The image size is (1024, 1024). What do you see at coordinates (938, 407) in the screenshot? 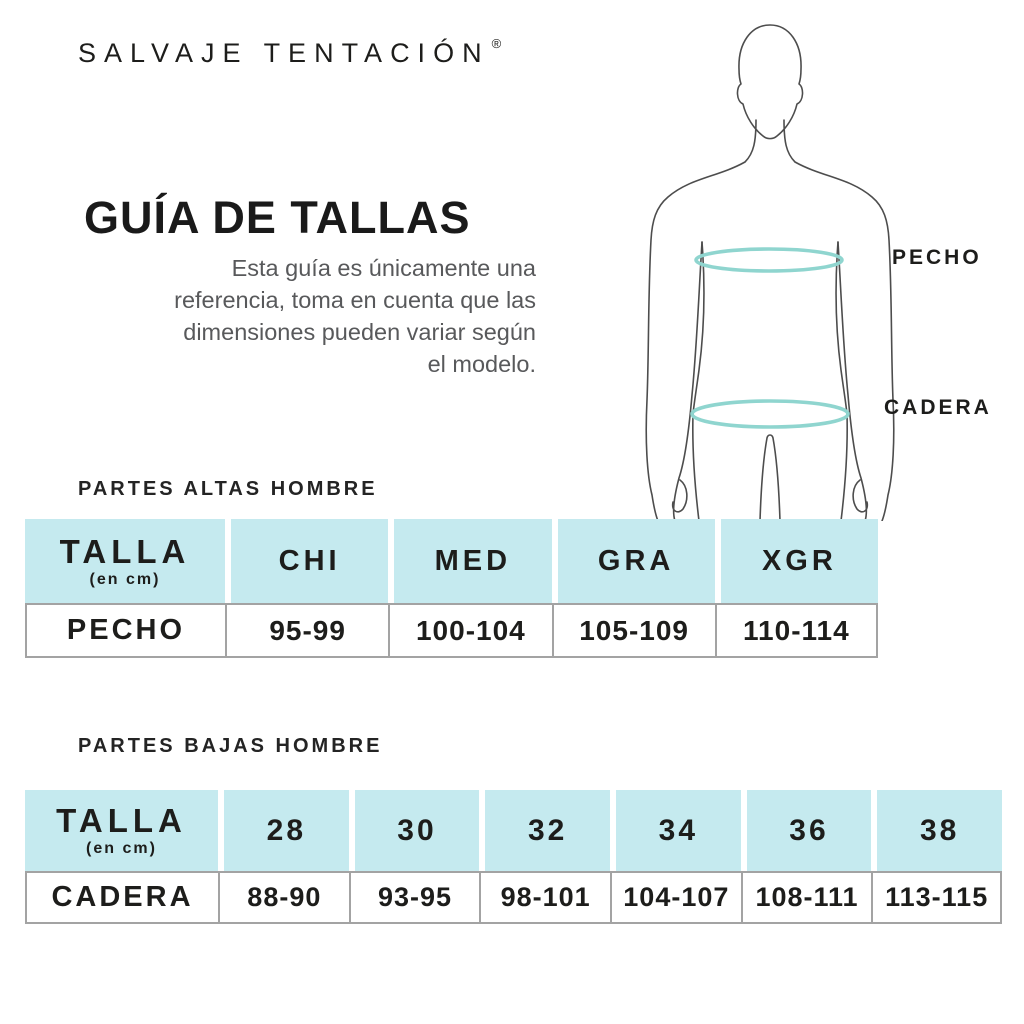
I see `hip-label: CADERA` at bounding box center [938, 407].